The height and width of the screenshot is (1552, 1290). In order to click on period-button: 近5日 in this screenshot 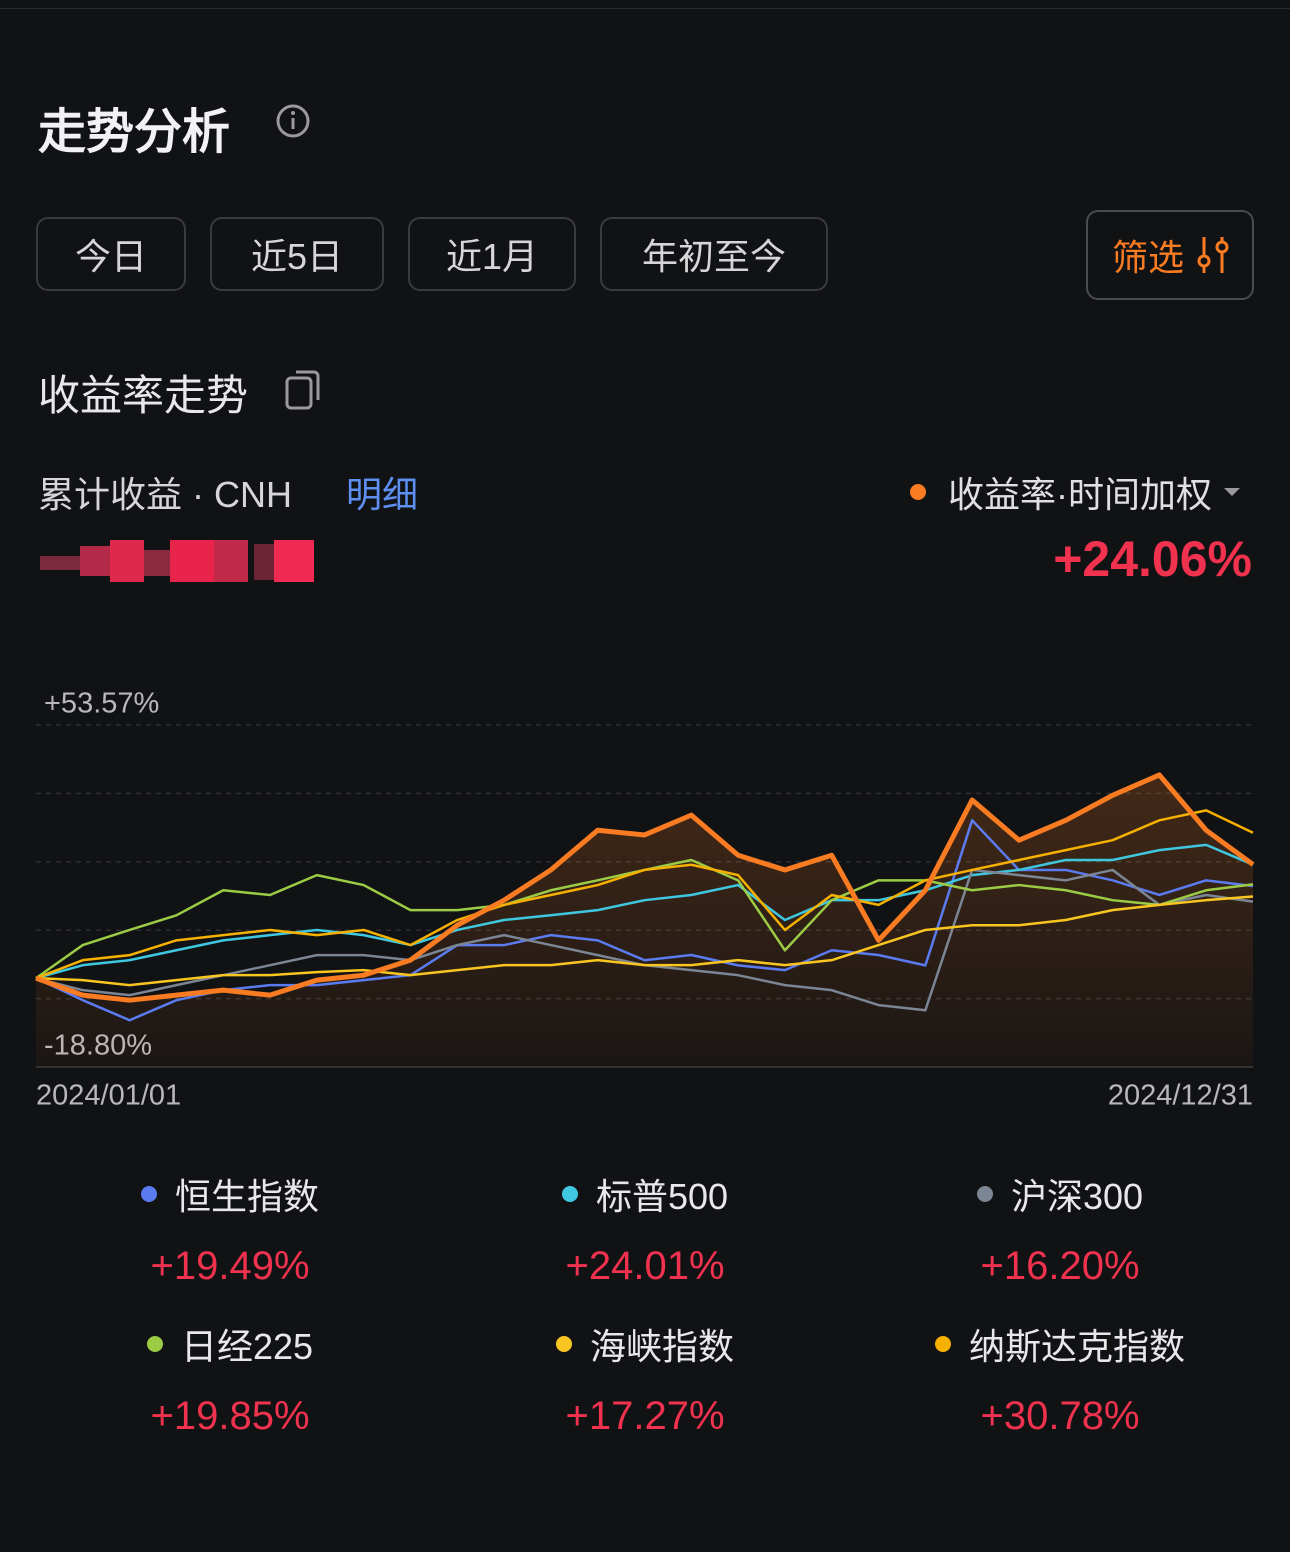, I will do `click(297, 254)`.